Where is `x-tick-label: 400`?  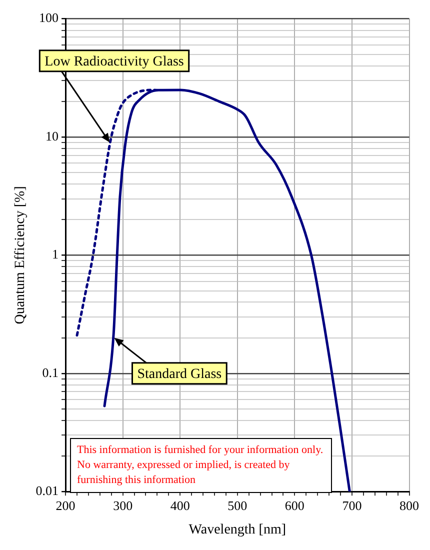
x-tick-label: 400 is located at coordinates (180, 505).